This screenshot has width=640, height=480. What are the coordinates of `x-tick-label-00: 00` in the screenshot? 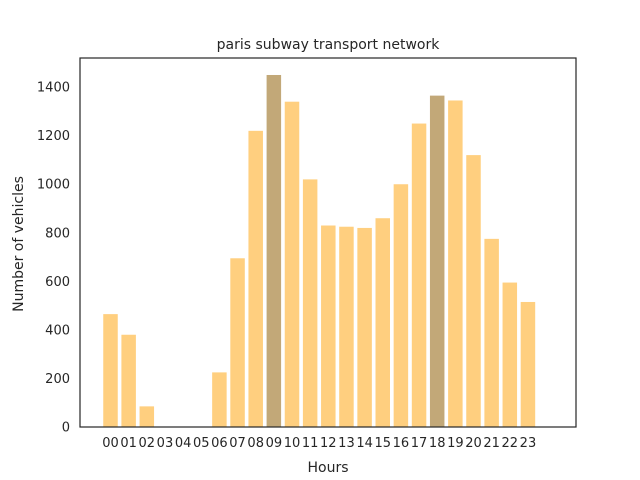 It's located at (110, 443).